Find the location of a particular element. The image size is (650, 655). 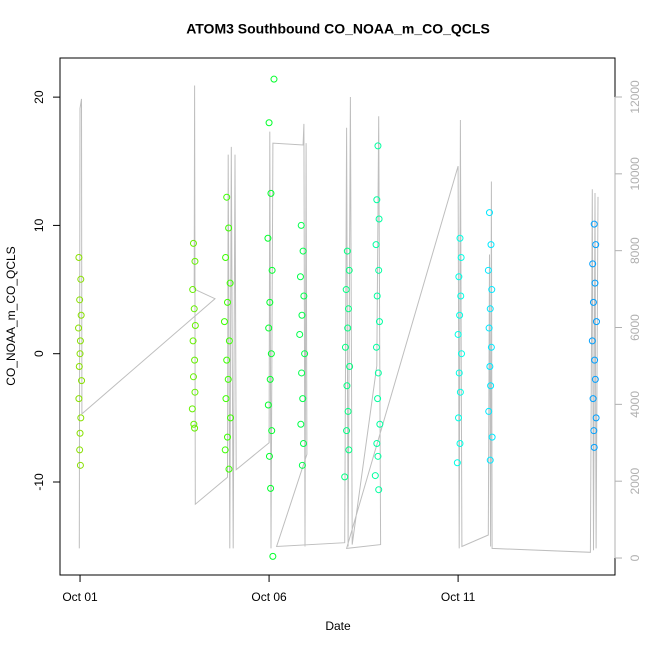

y2-tick-label: 8000 is located at coordinates (635, 250).